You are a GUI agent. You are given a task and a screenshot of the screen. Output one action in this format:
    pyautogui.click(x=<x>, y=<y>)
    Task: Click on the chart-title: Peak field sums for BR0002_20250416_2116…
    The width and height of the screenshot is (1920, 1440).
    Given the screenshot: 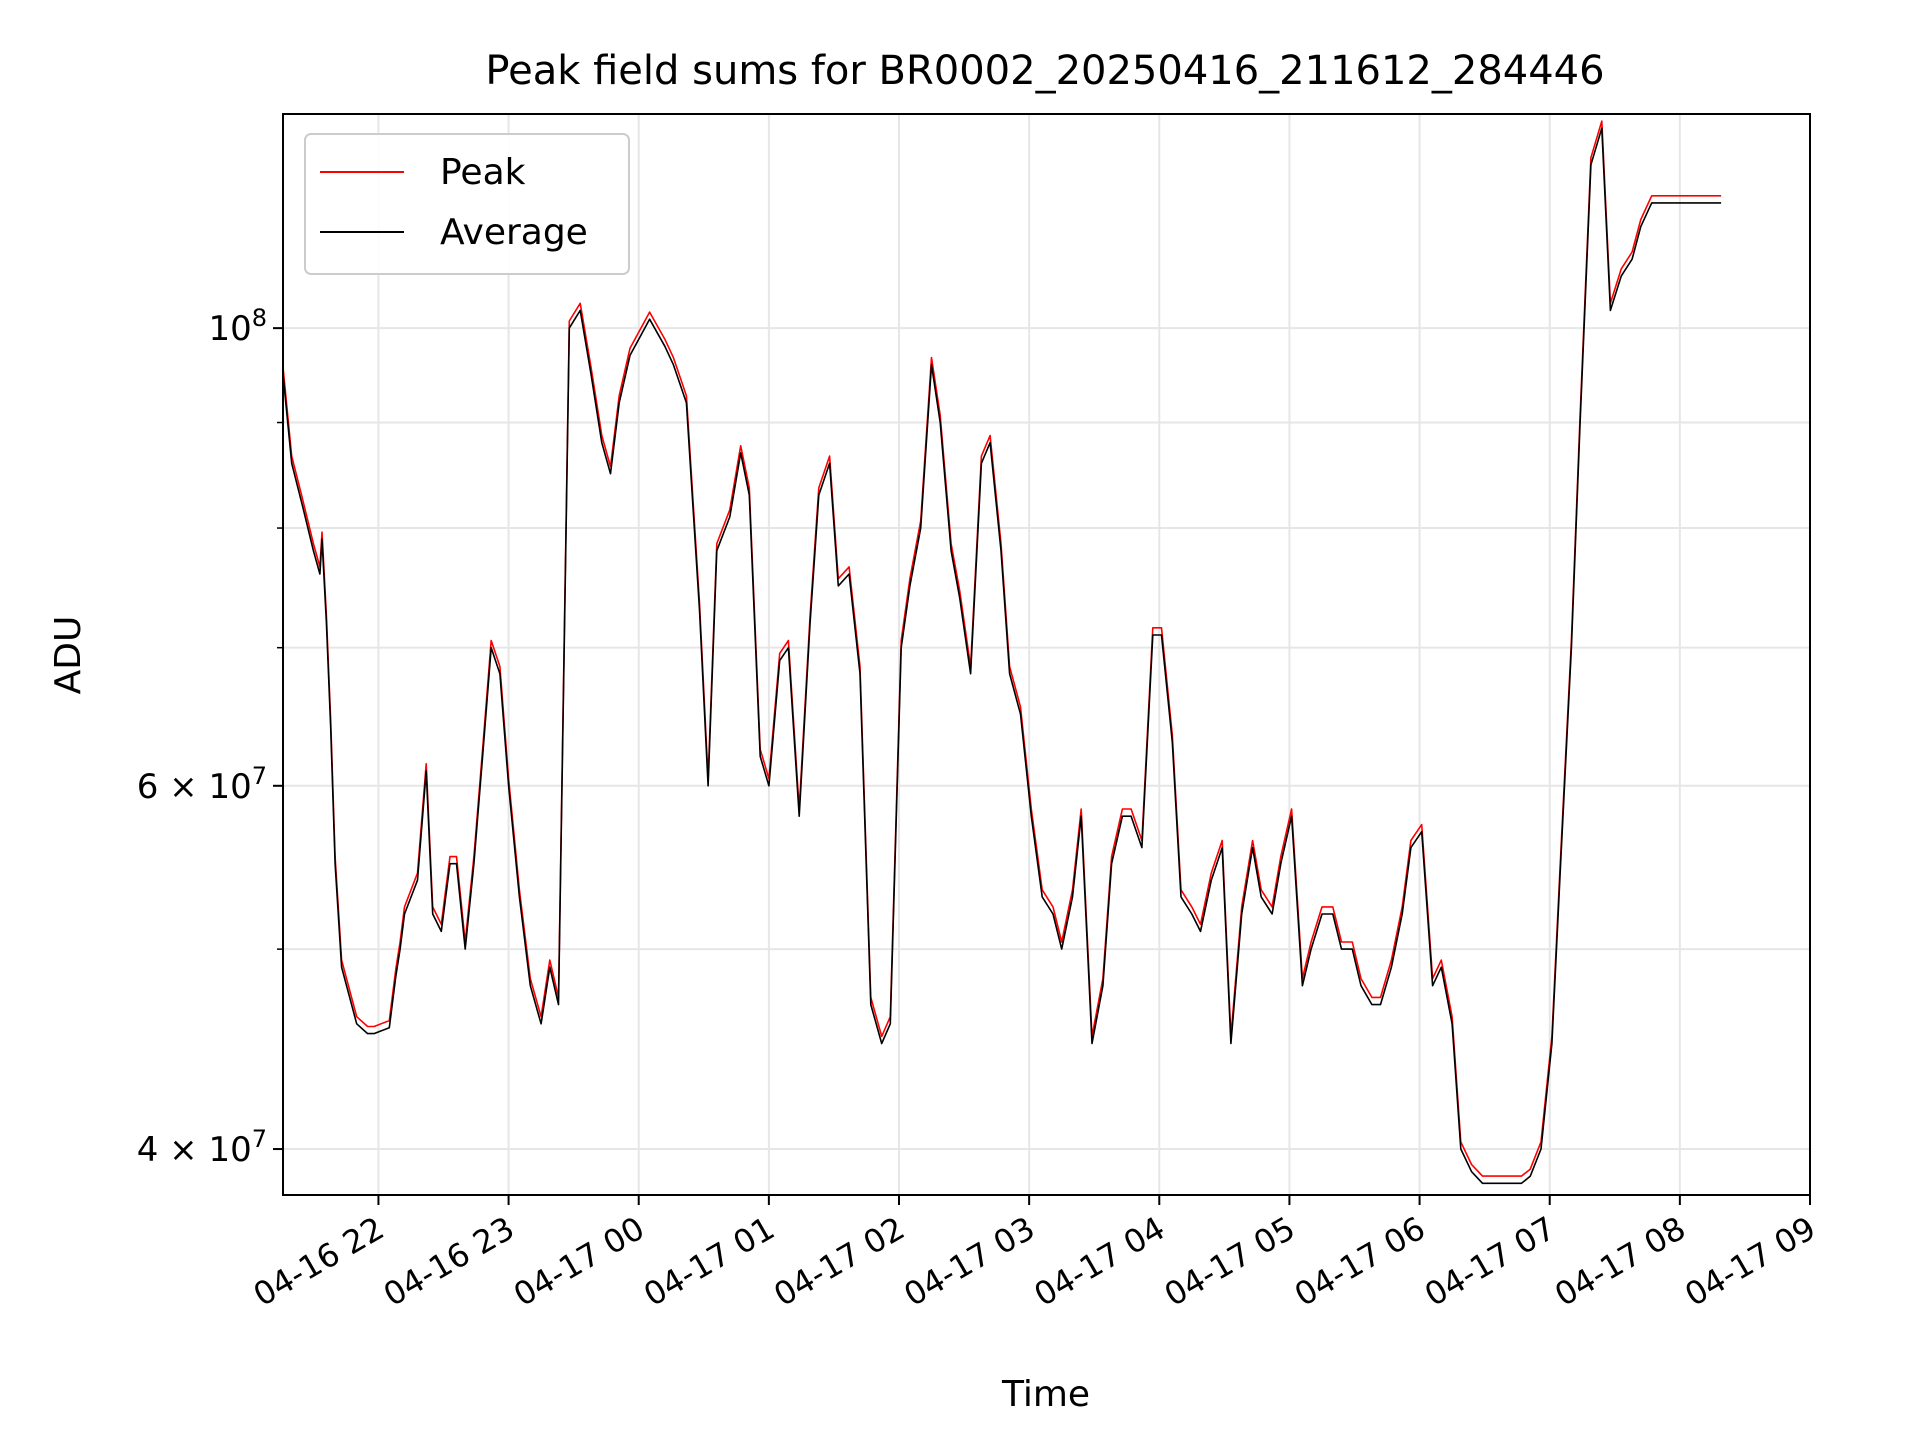 What is the action you would take?
    pyautogui.click(x=1044, y=71)
    